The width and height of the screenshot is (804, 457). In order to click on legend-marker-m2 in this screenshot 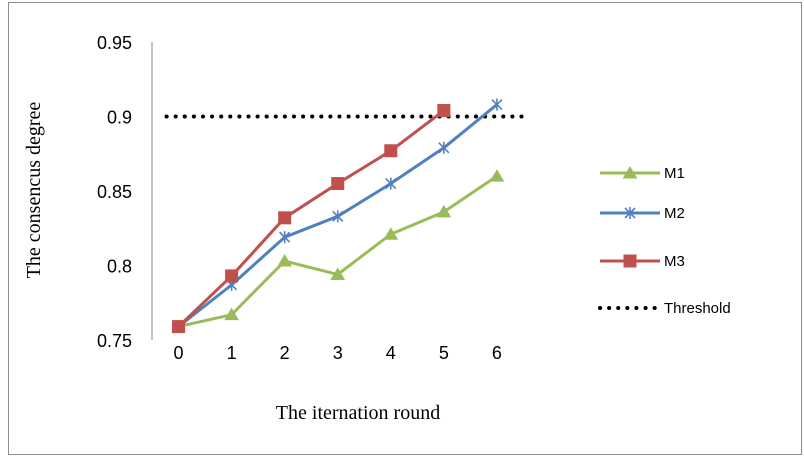, I will do `click(630, 213)`.